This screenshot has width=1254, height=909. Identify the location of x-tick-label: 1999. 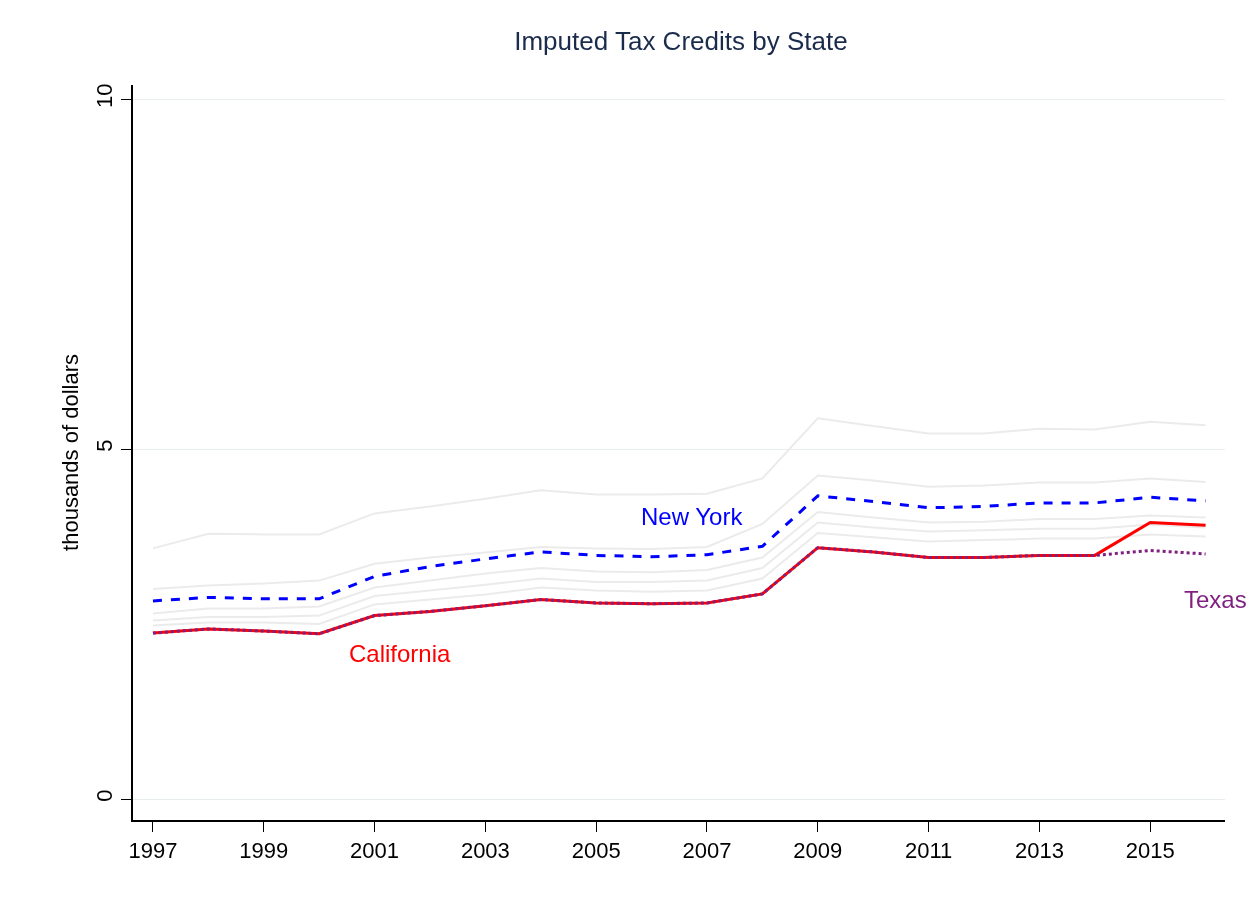
(264, 851).